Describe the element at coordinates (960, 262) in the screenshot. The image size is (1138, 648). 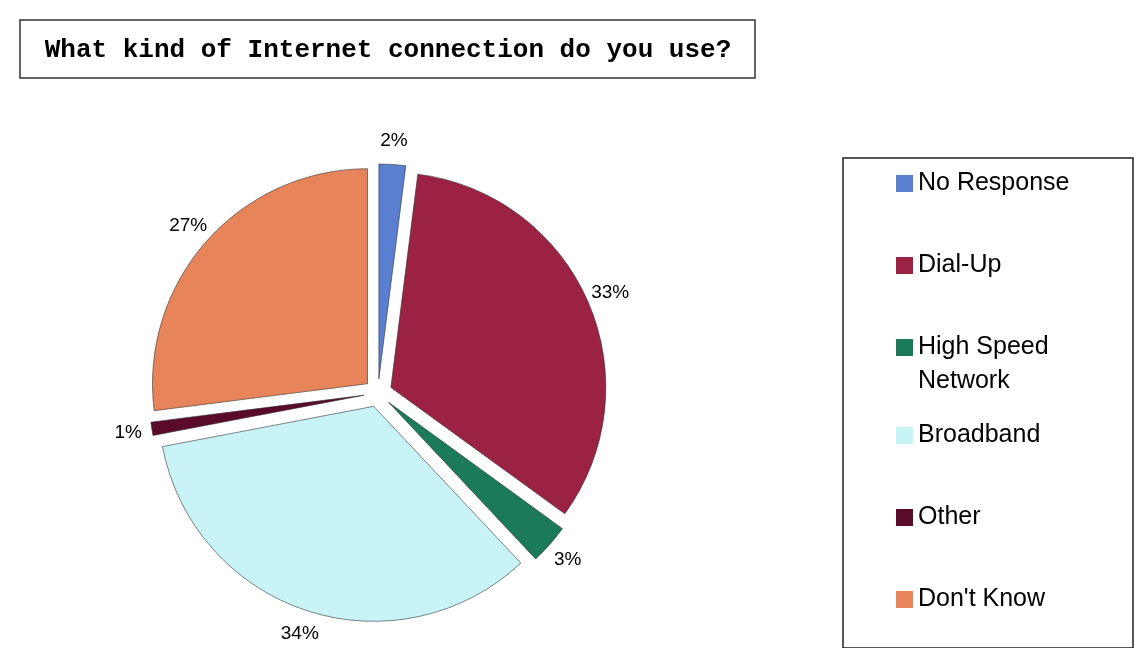
I see `legend-label: Dial-Up` at that location.